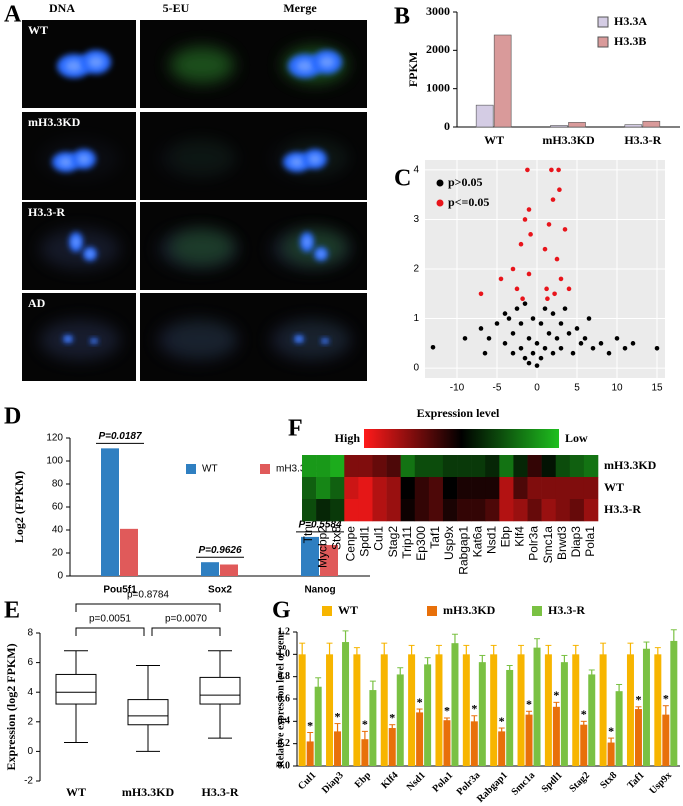 The width and height of the screenshot is (683, 806). What do you see at coordinates (497, 388) in the screenshot?
I see `x-tick-label: -5` at bounding box center [497, 388].